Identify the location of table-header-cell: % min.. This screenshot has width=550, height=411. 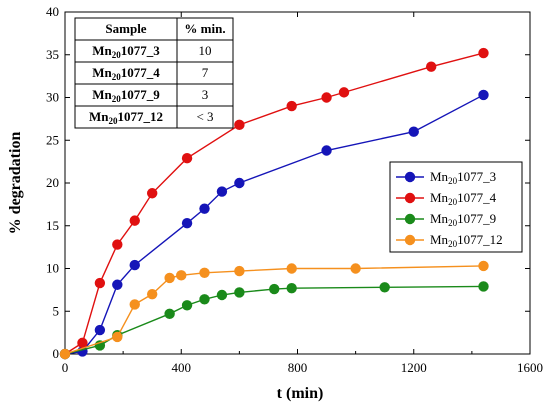
(204, 28).